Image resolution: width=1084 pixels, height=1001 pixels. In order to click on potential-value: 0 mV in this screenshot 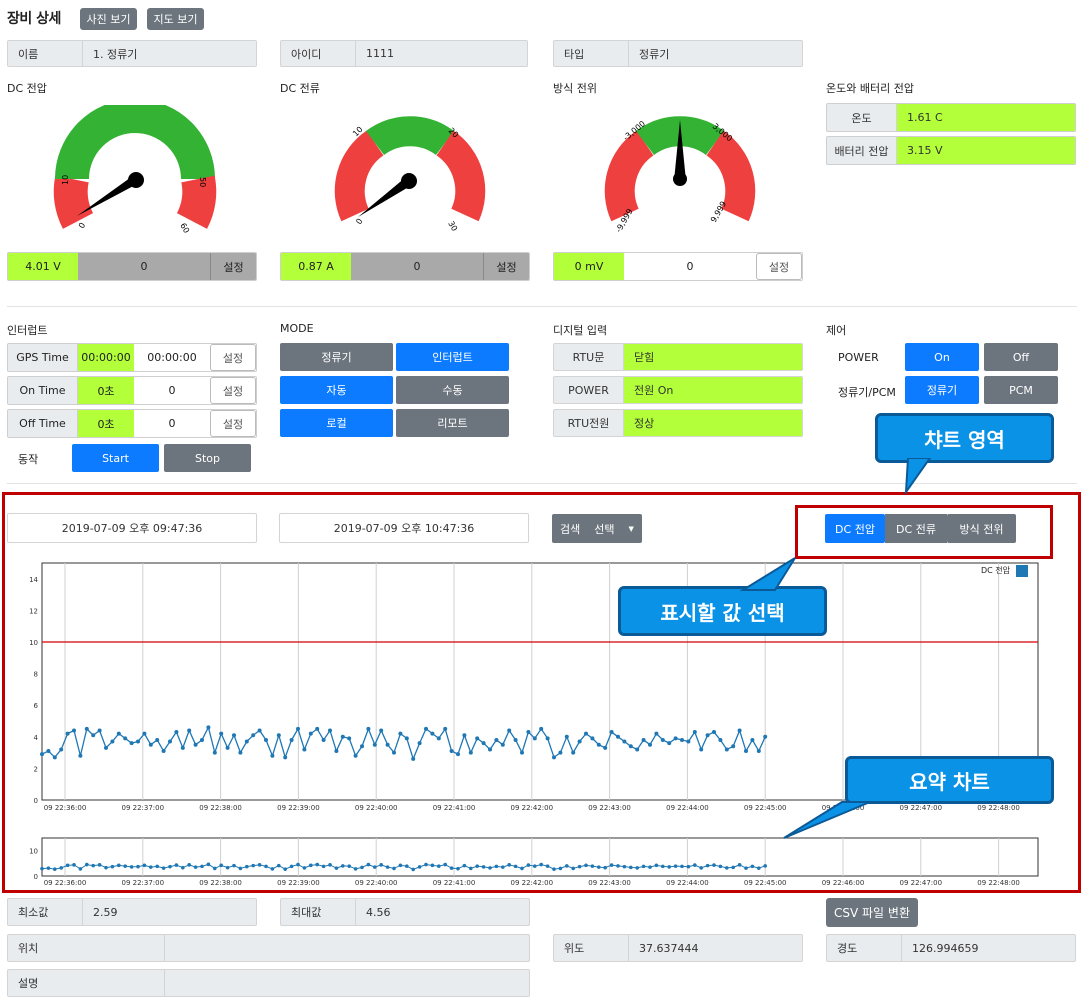, I will do `click(589, 266)`.